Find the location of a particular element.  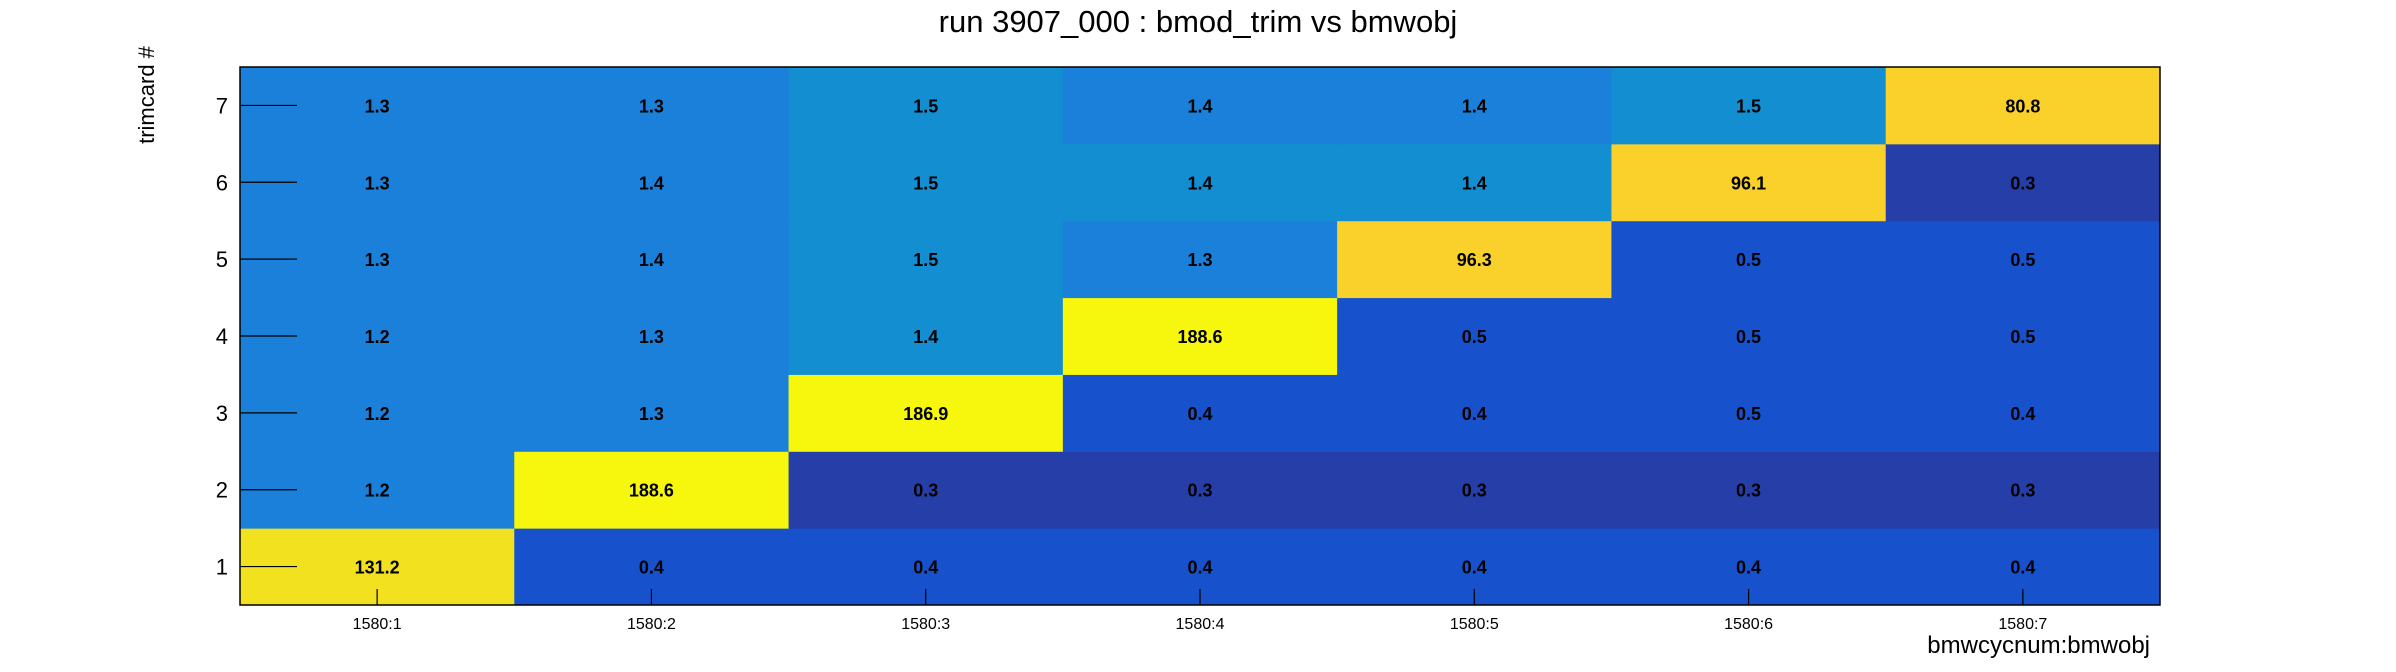

chart-title: run 3907_000 : bmod_trim vs bmwobj is located at coordinates (1198, 21).